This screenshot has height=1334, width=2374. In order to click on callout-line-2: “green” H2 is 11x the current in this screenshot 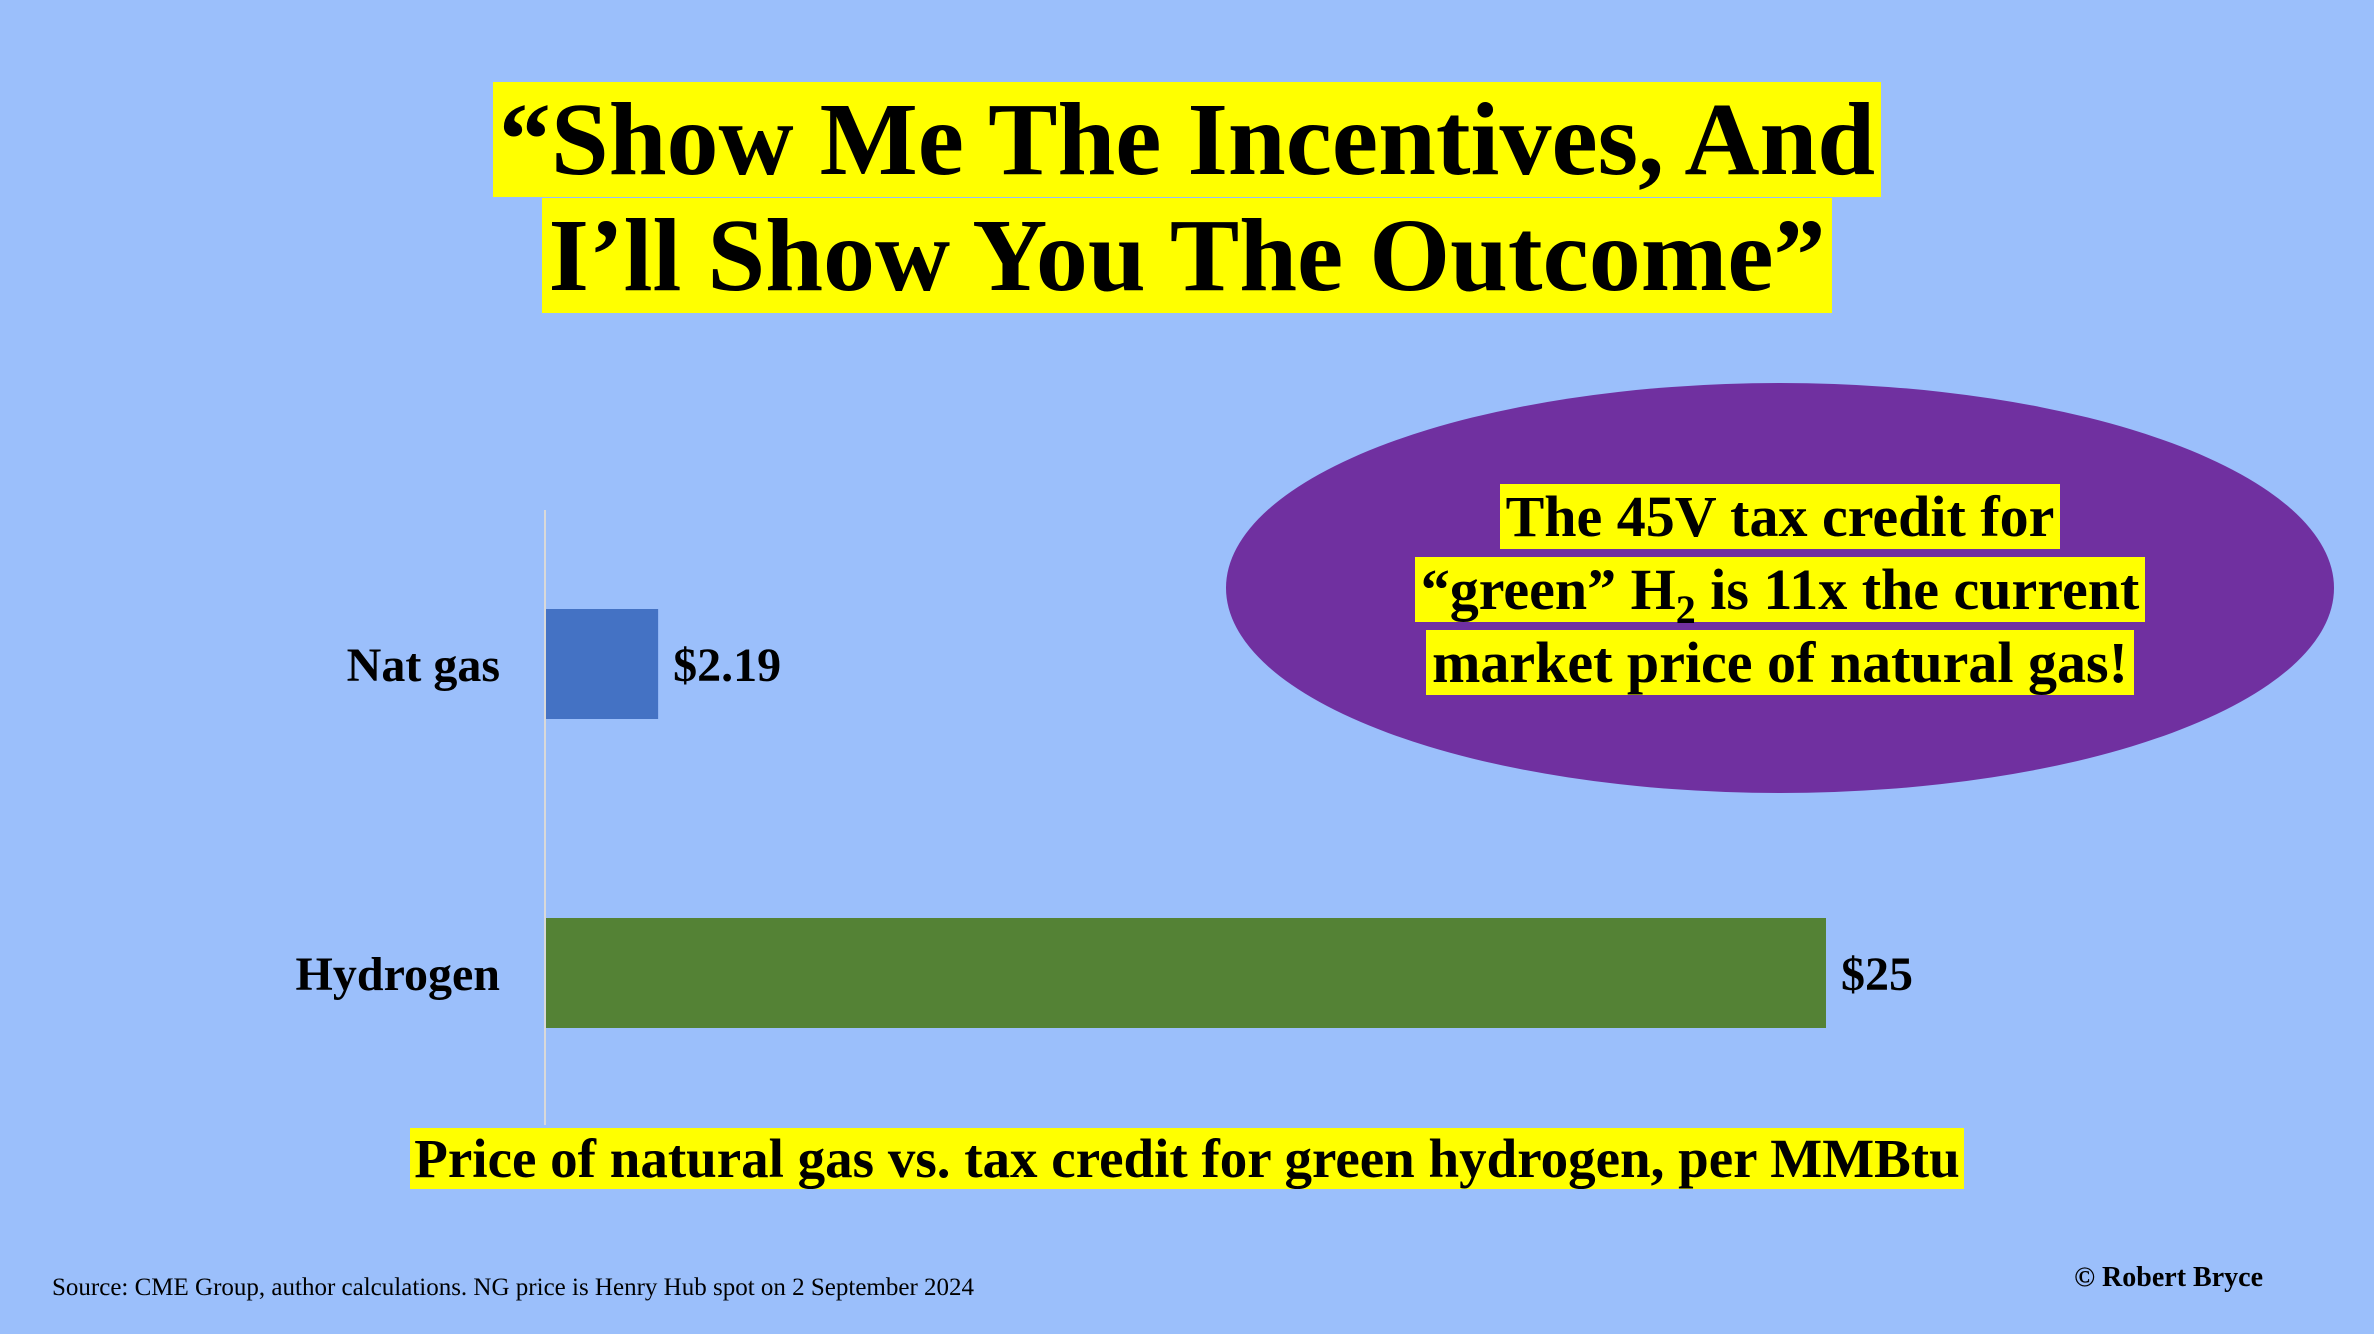, I will do `click(1780, 593)`.